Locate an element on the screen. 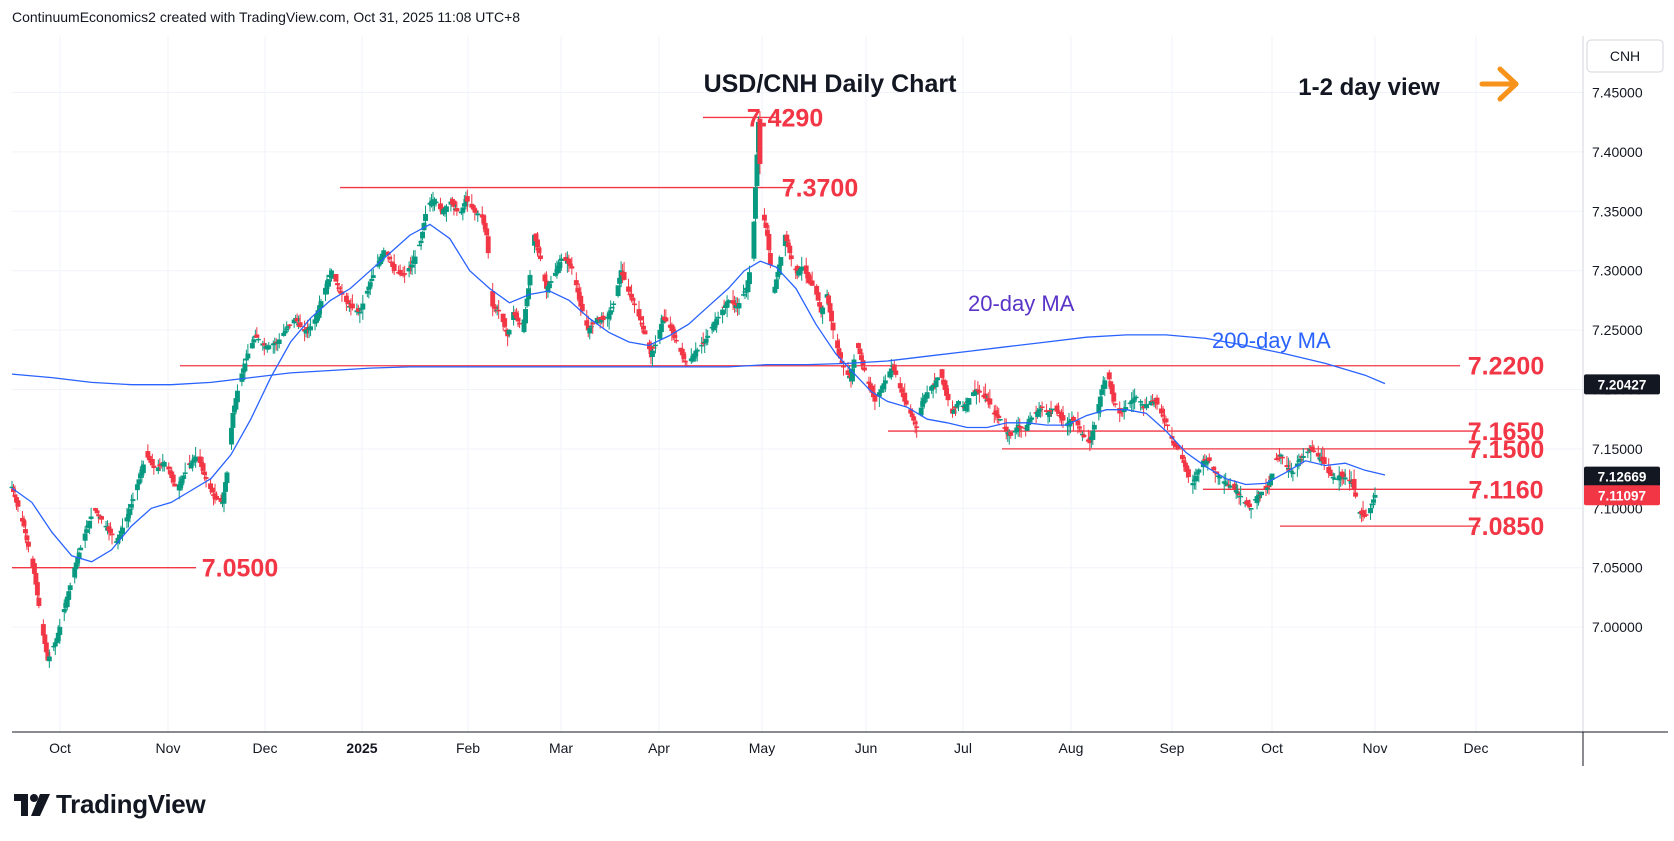  symbol-box: CNH is located at coordinates (1625, 56).